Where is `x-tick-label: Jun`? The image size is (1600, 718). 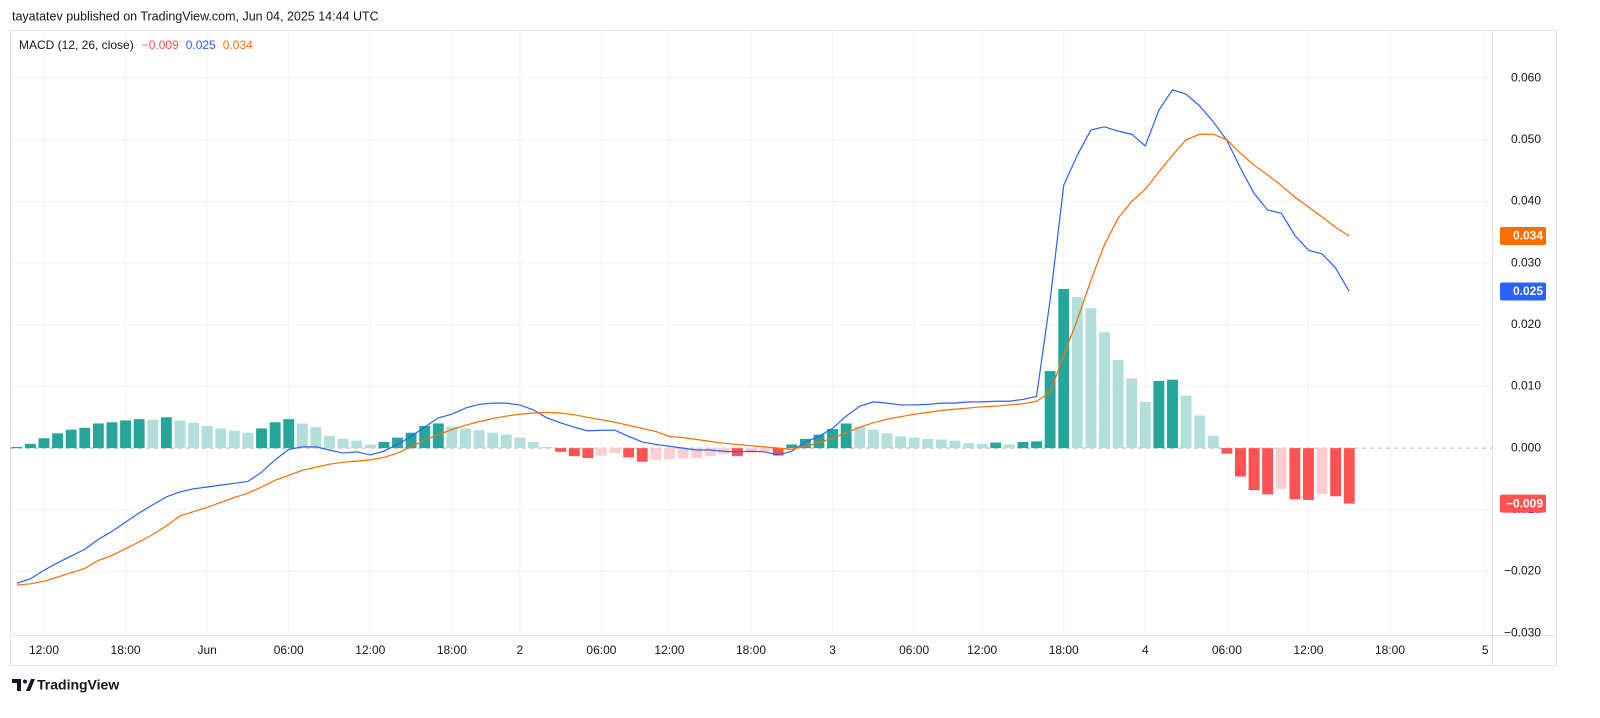
x-tick-label: Jun is located at coordinates (206, 650).